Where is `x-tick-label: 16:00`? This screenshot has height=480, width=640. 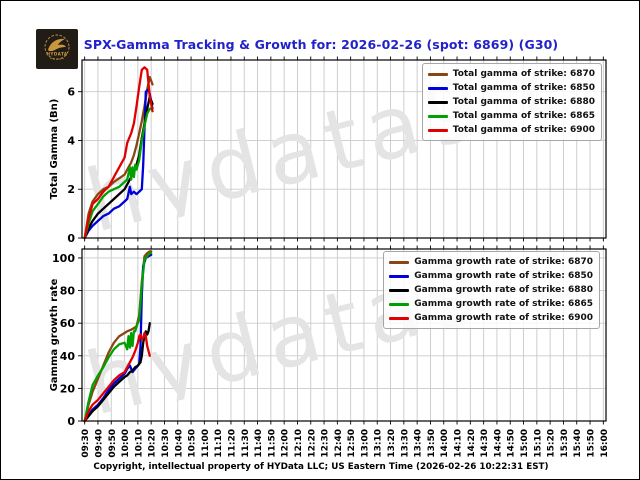 x-tick-label: 16:00 is located at coordinates (605, 443).